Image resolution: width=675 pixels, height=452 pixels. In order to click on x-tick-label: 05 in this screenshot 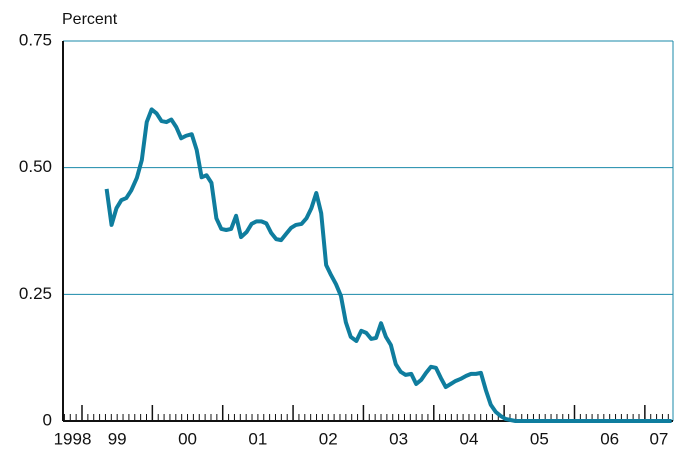, I will do `click(539, 438)`.